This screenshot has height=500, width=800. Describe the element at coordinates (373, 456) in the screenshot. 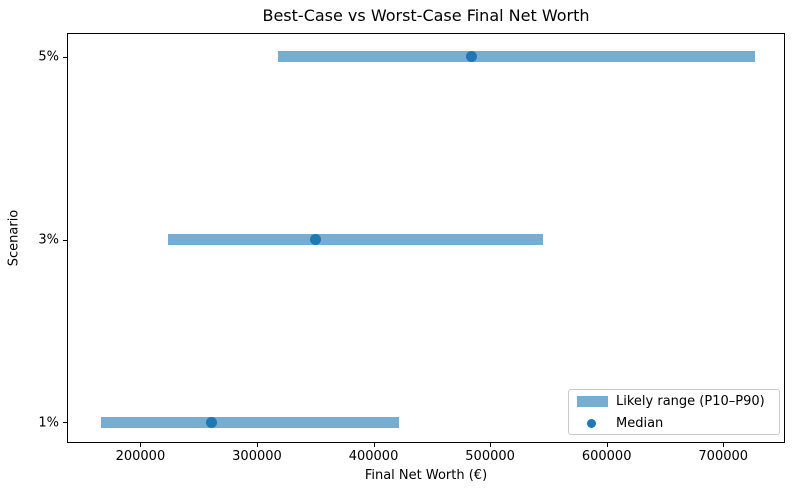

I see `x-tick-label-400000: 400000` at that location.